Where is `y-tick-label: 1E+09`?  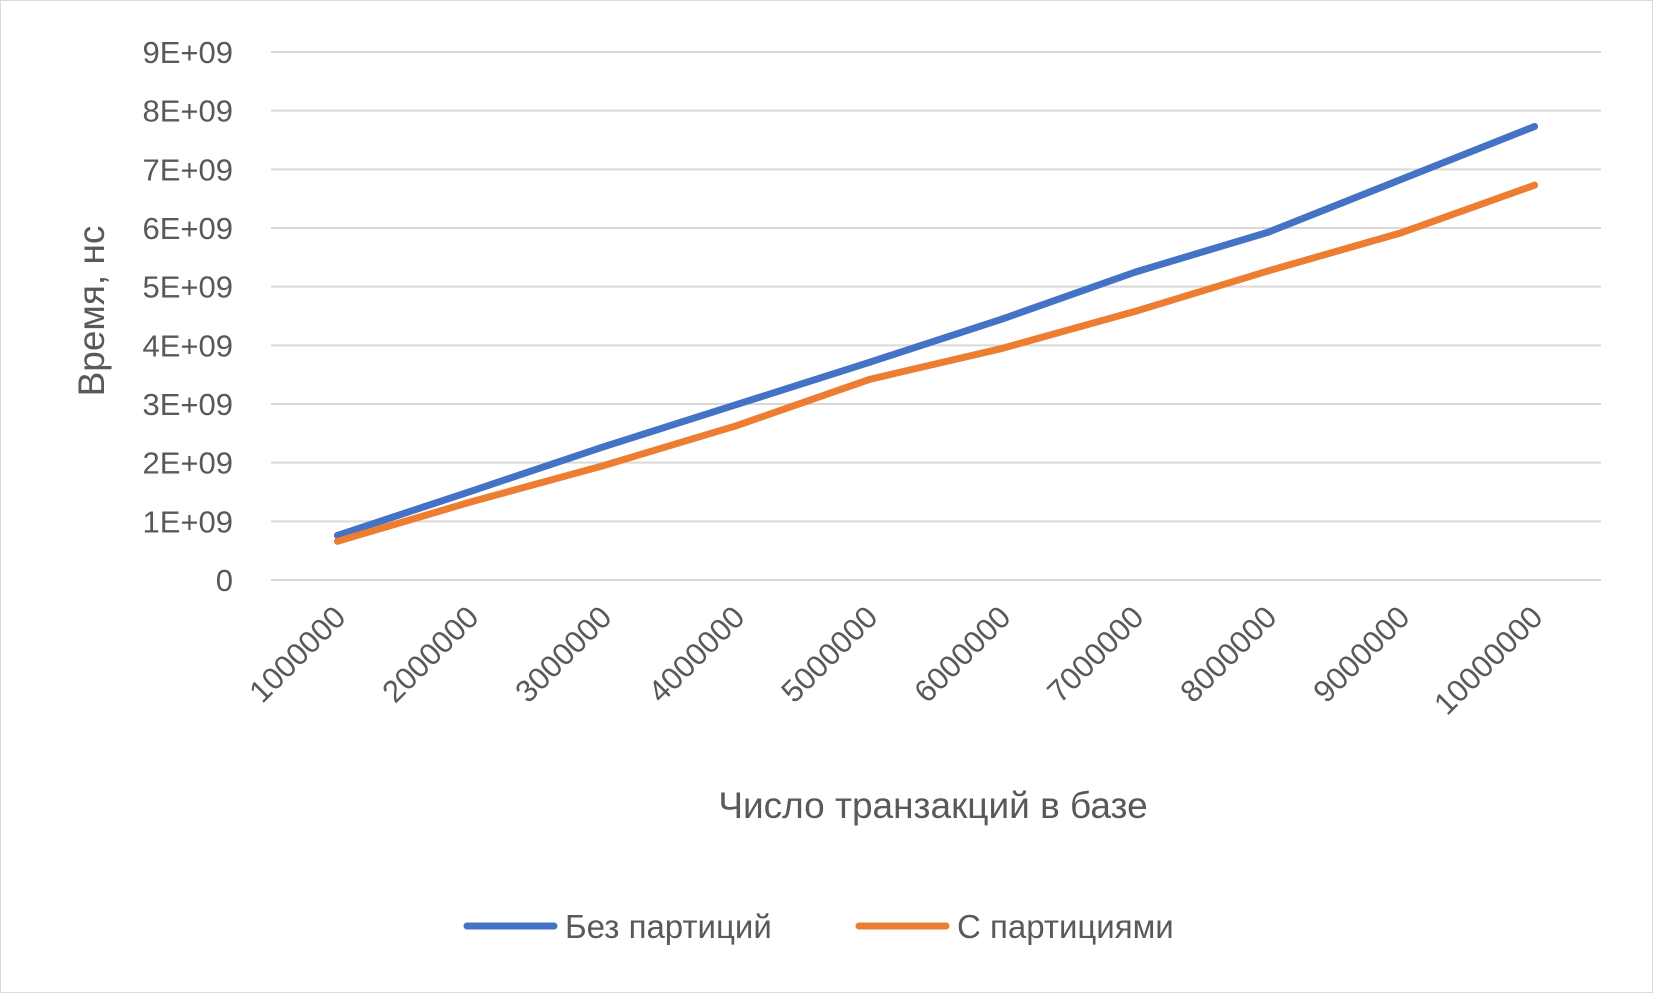
y-tick-label: 1E+09 is located at coordinates (187, 521).